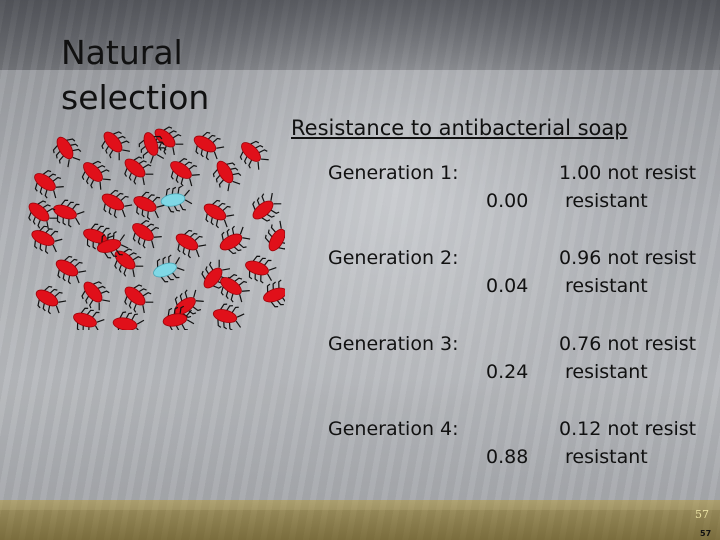 The height and width of the screenshot is (540, 720). I want to click on not-resistant-frequency: 1.00 not resist, so click(628, 173).